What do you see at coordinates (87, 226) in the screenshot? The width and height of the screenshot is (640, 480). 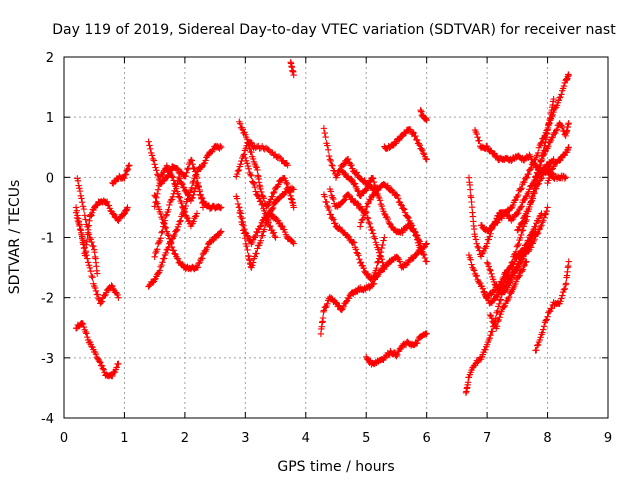 I see `series-arc03` at bounding box center [87, 226].